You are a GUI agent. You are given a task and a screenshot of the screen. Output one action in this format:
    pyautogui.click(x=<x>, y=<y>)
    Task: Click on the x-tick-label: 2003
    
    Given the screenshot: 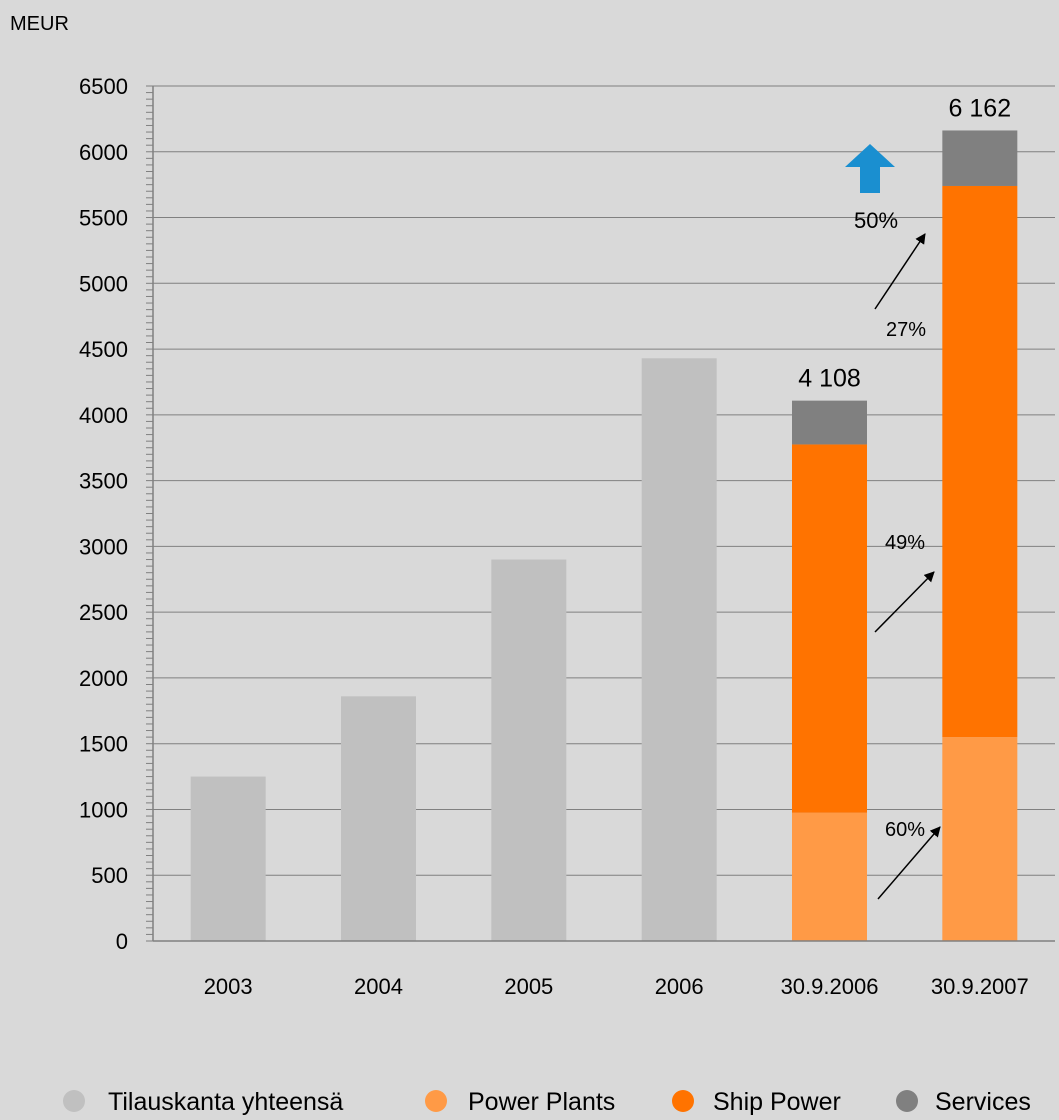 What is the action you would take?
    pyautogui.click(x=228, y=986)
    